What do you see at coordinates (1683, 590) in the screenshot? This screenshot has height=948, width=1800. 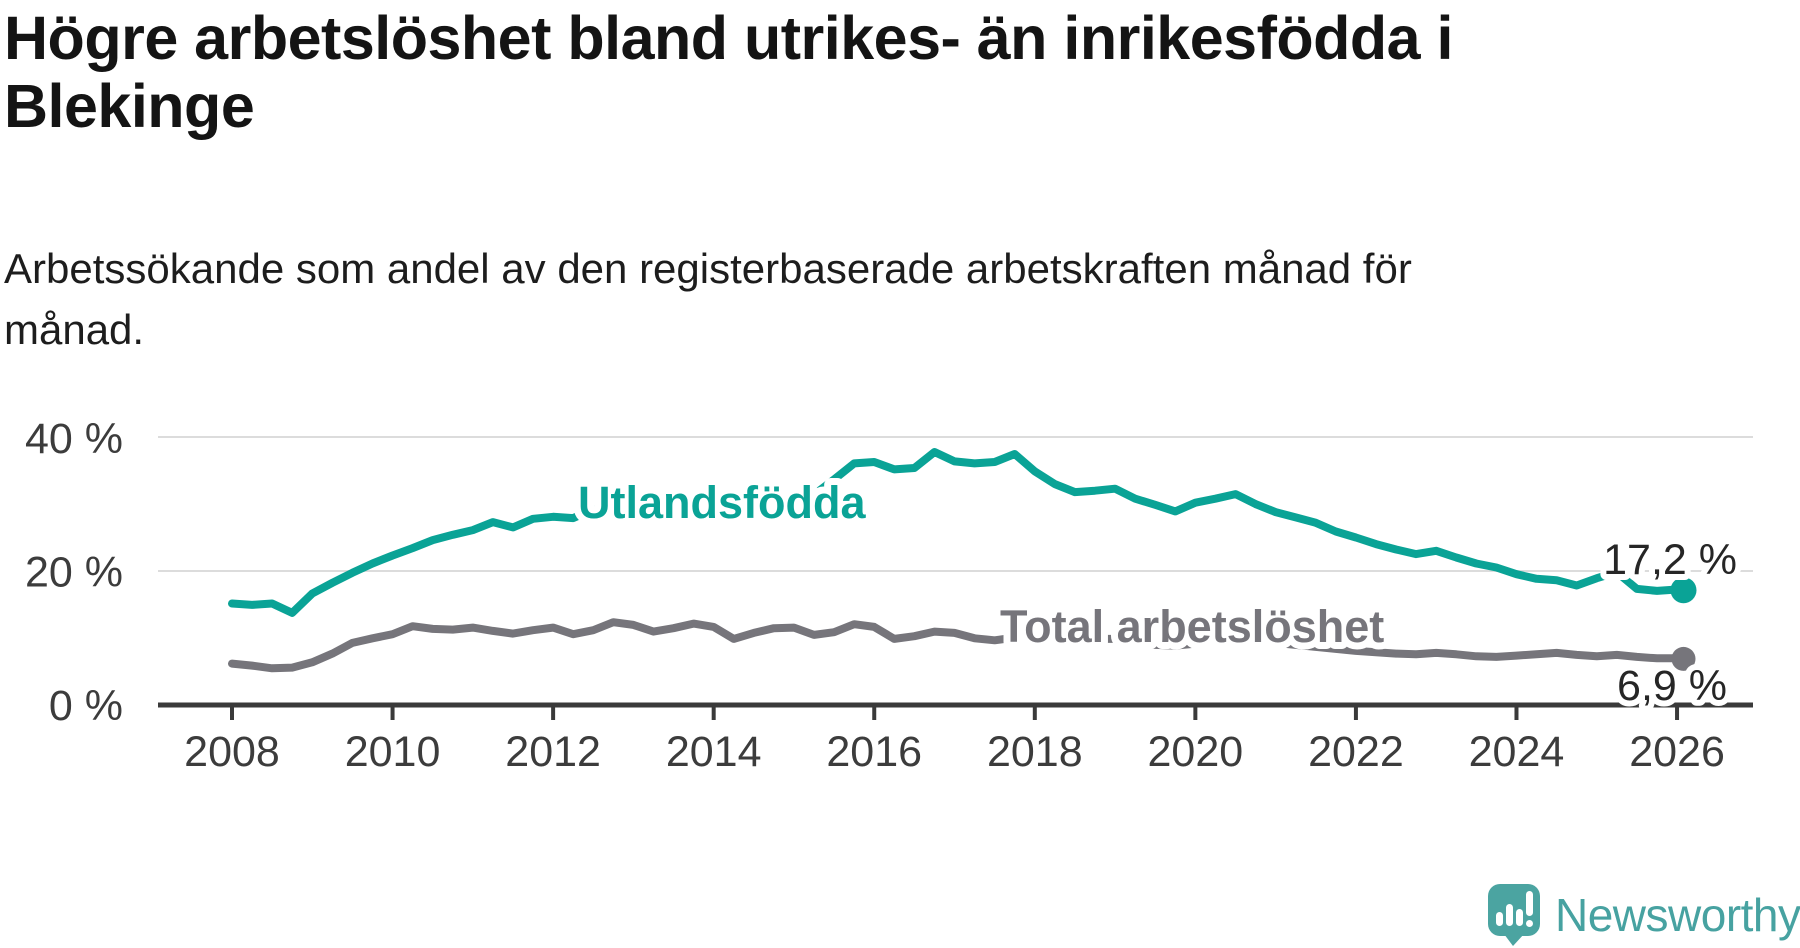 I see `end-dot-utlandsfodda` at bounding box center [1683, 590].